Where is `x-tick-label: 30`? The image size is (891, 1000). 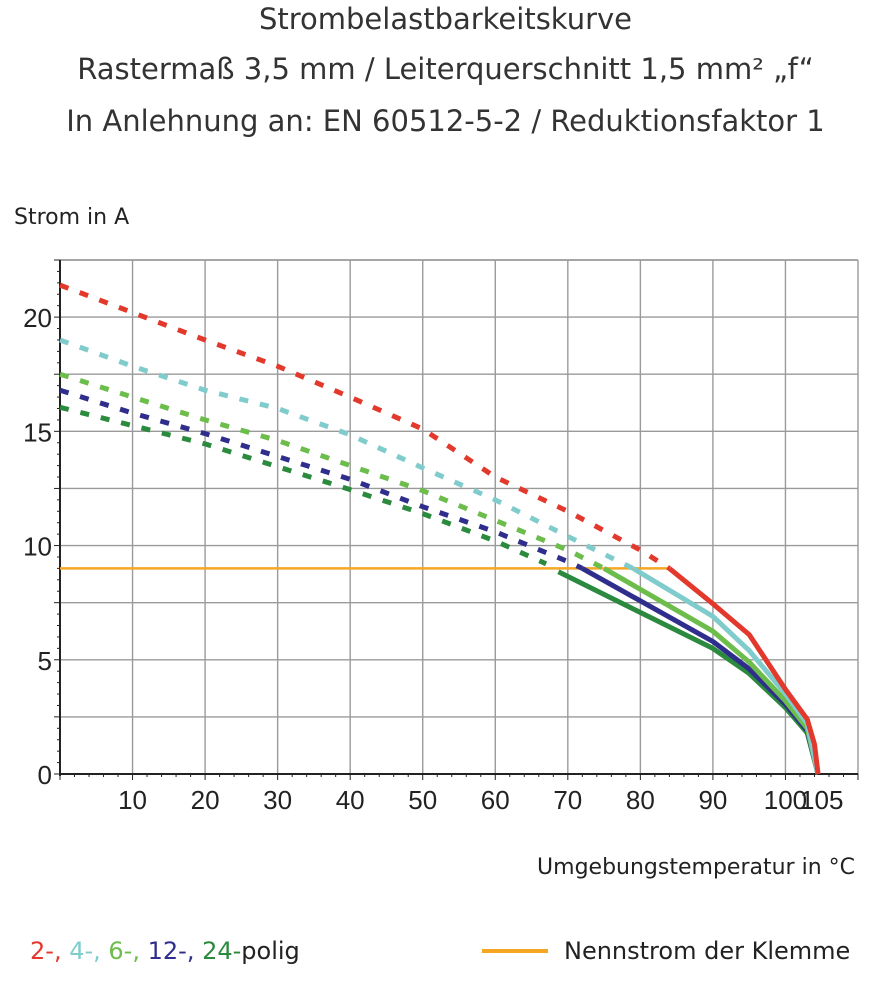 x-tick-label: 30 is located at coordinates (277, 800).